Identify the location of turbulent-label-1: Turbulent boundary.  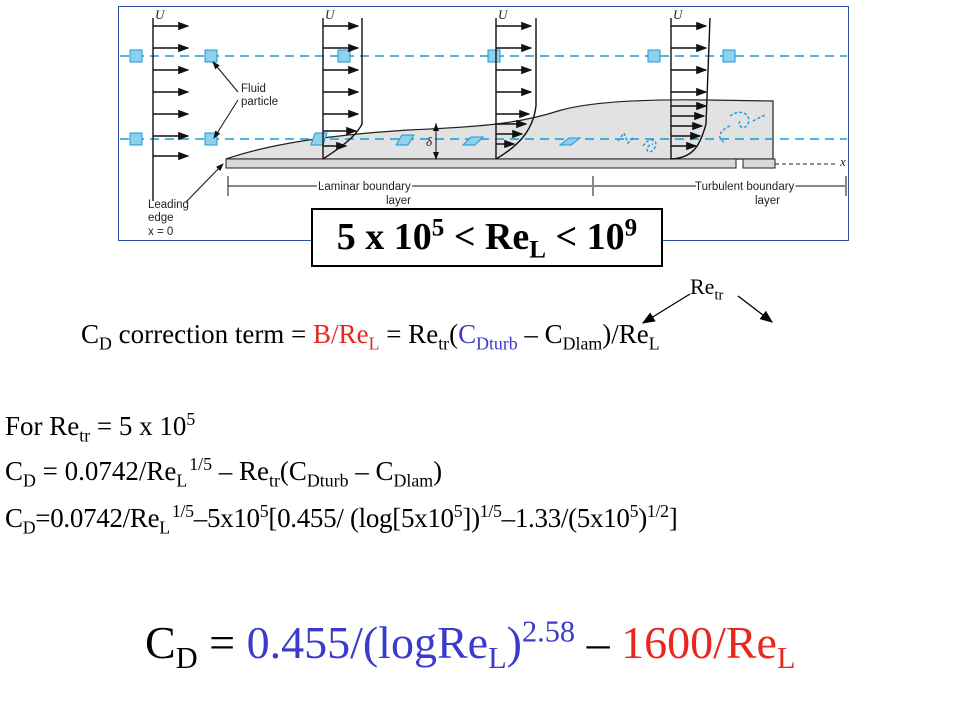
(745, 187).